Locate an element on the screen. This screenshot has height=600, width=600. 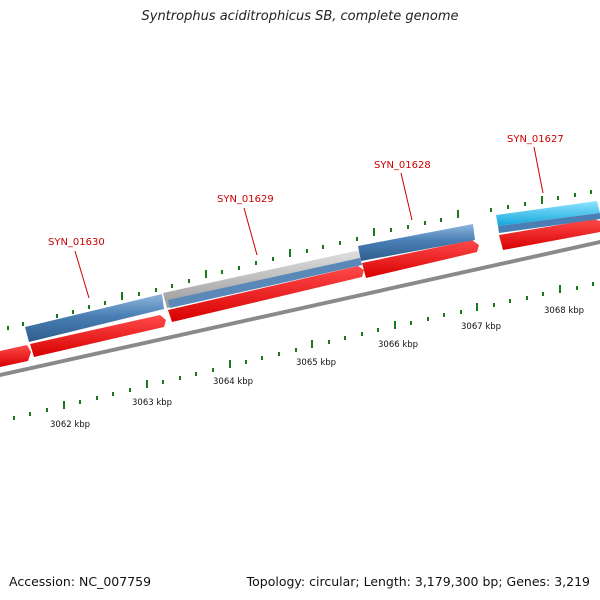
scale-label: 3064 kbp is located at coordinates (233, 382).